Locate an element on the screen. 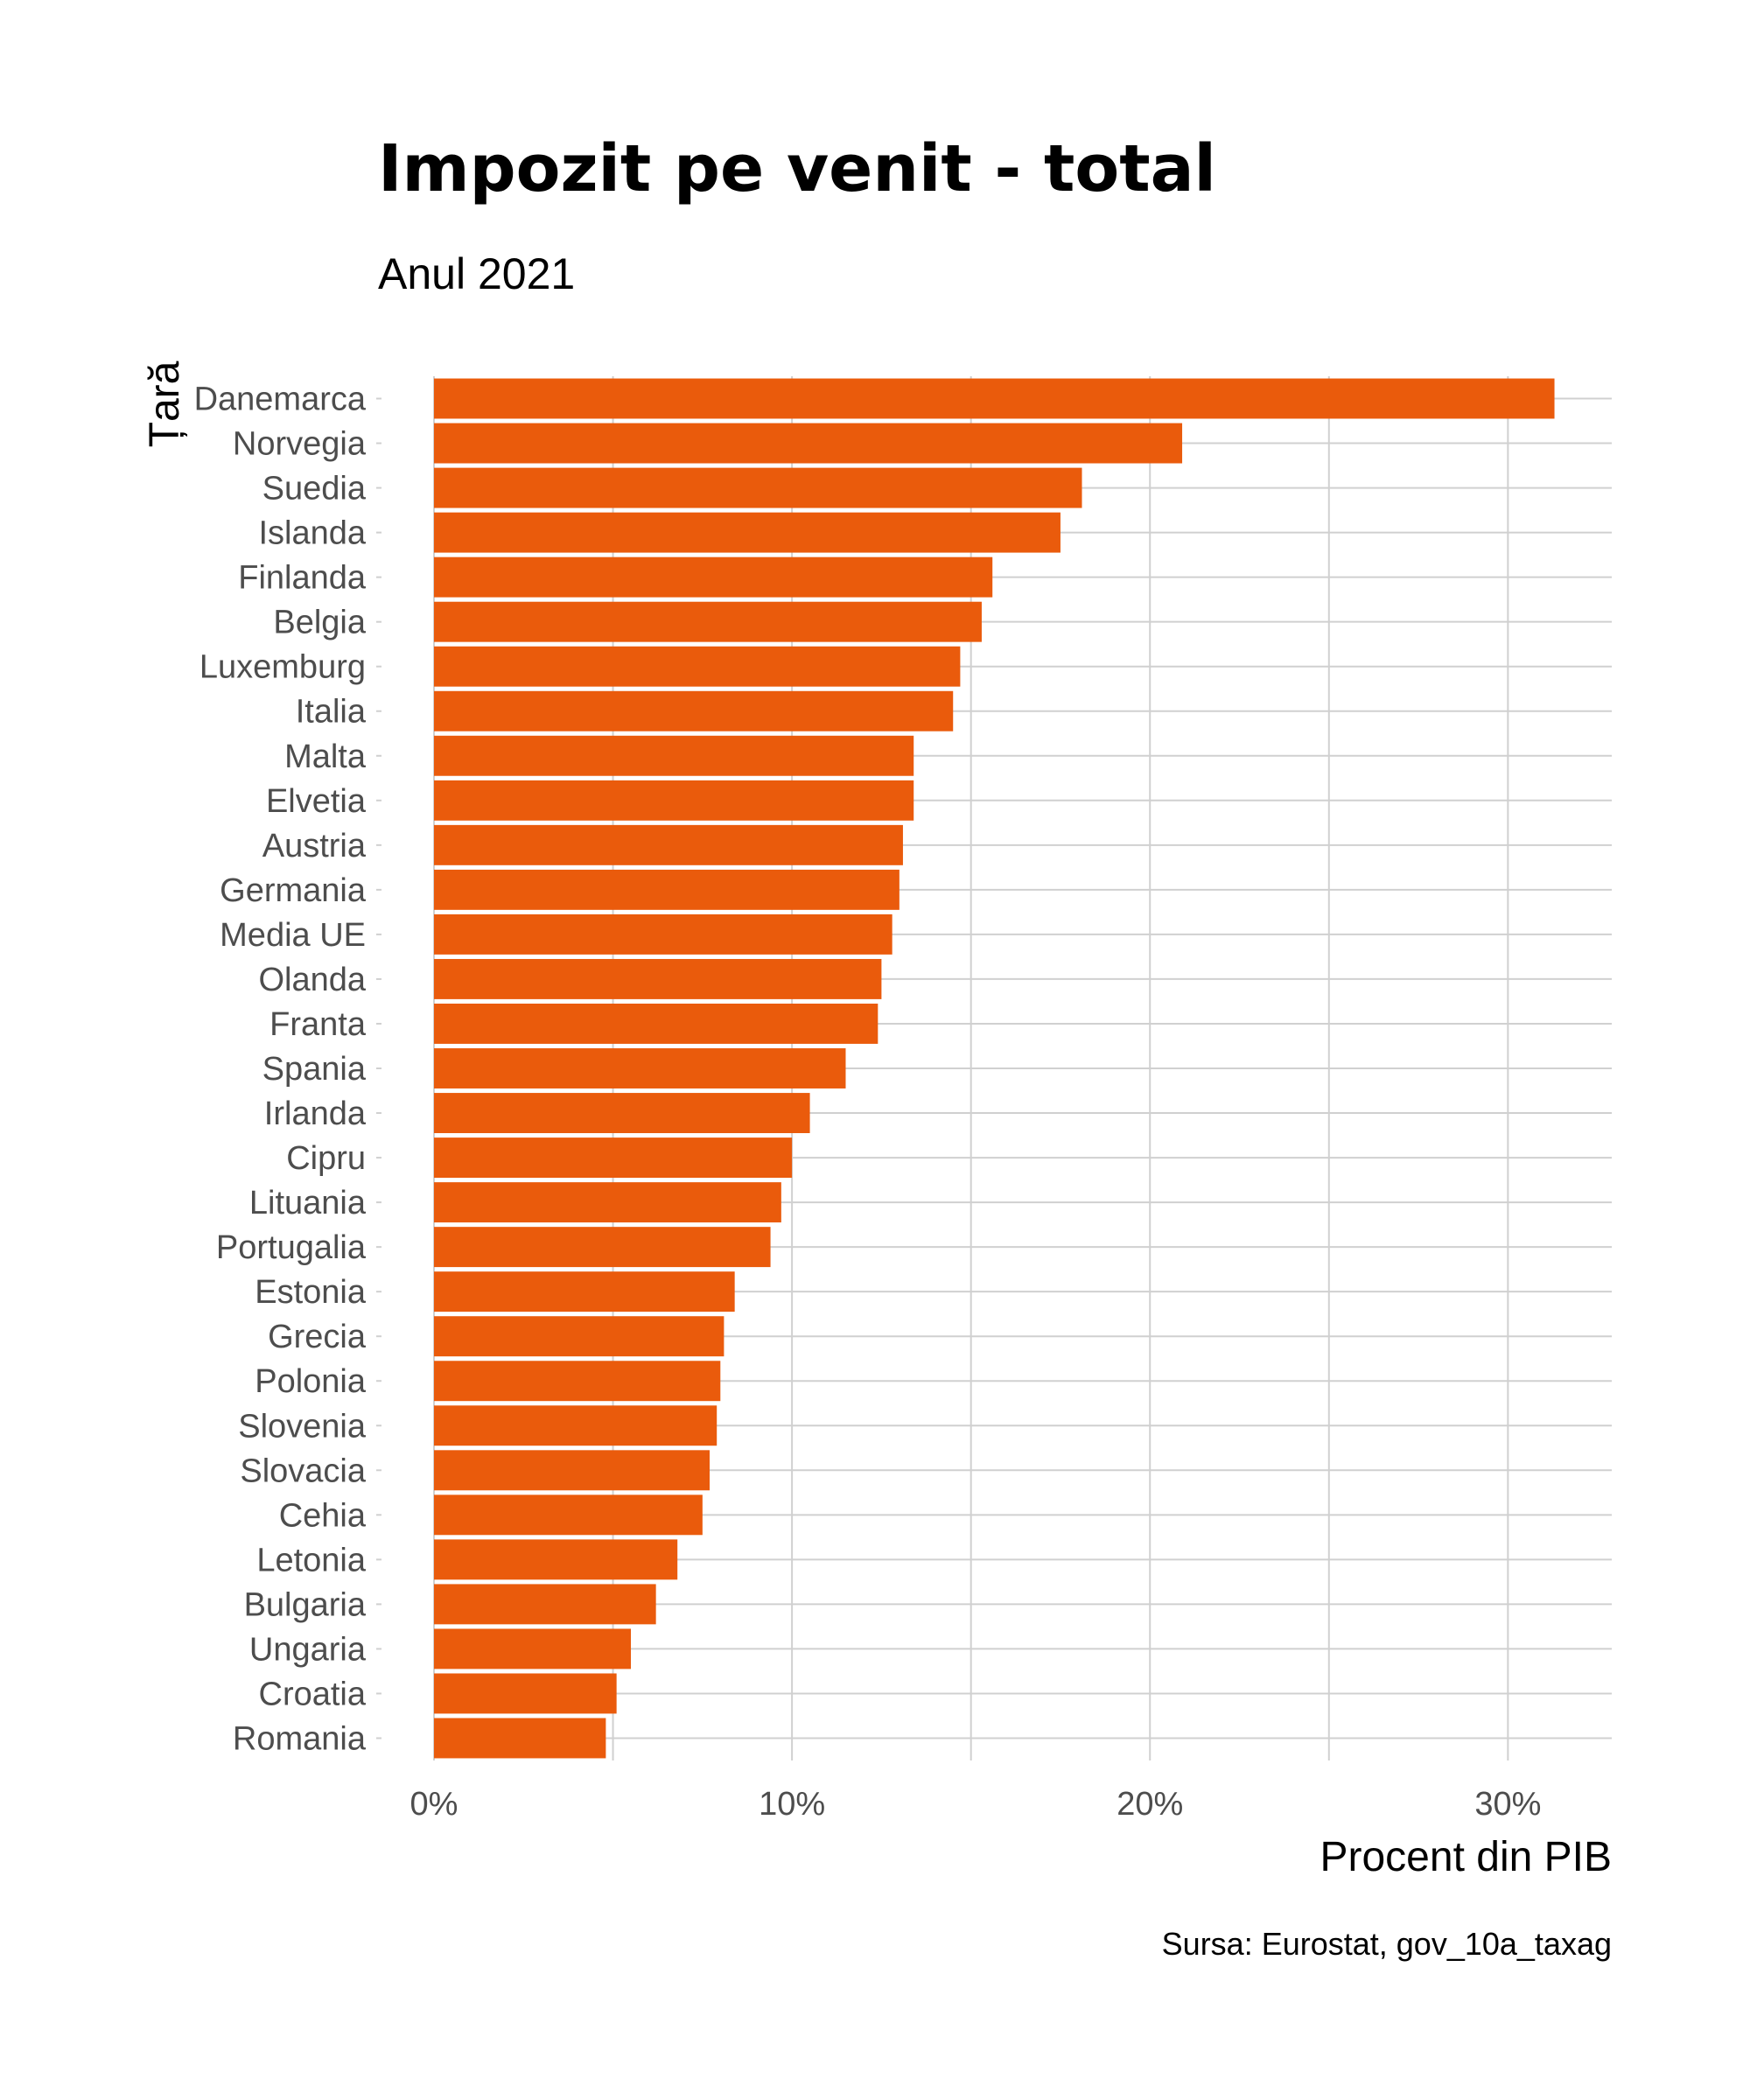 This screenshot has width=1750, height=2100. y-tick-label: Slovenia is located at coordinates (302, 1426).